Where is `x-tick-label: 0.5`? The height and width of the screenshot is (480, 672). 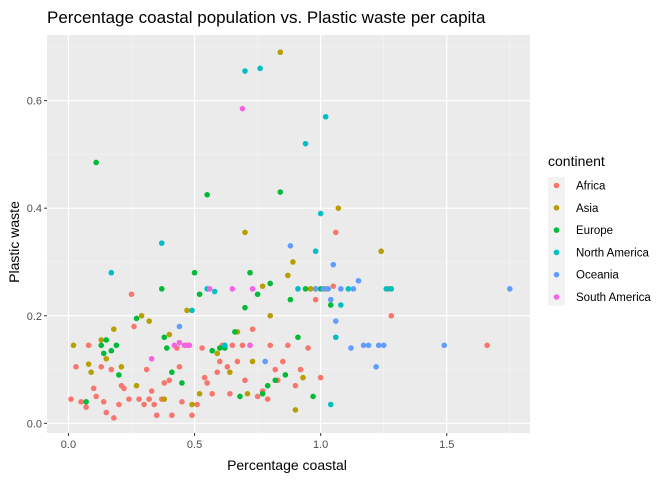
x-tick-label: 0.5 is located at coordinates (194, 445).